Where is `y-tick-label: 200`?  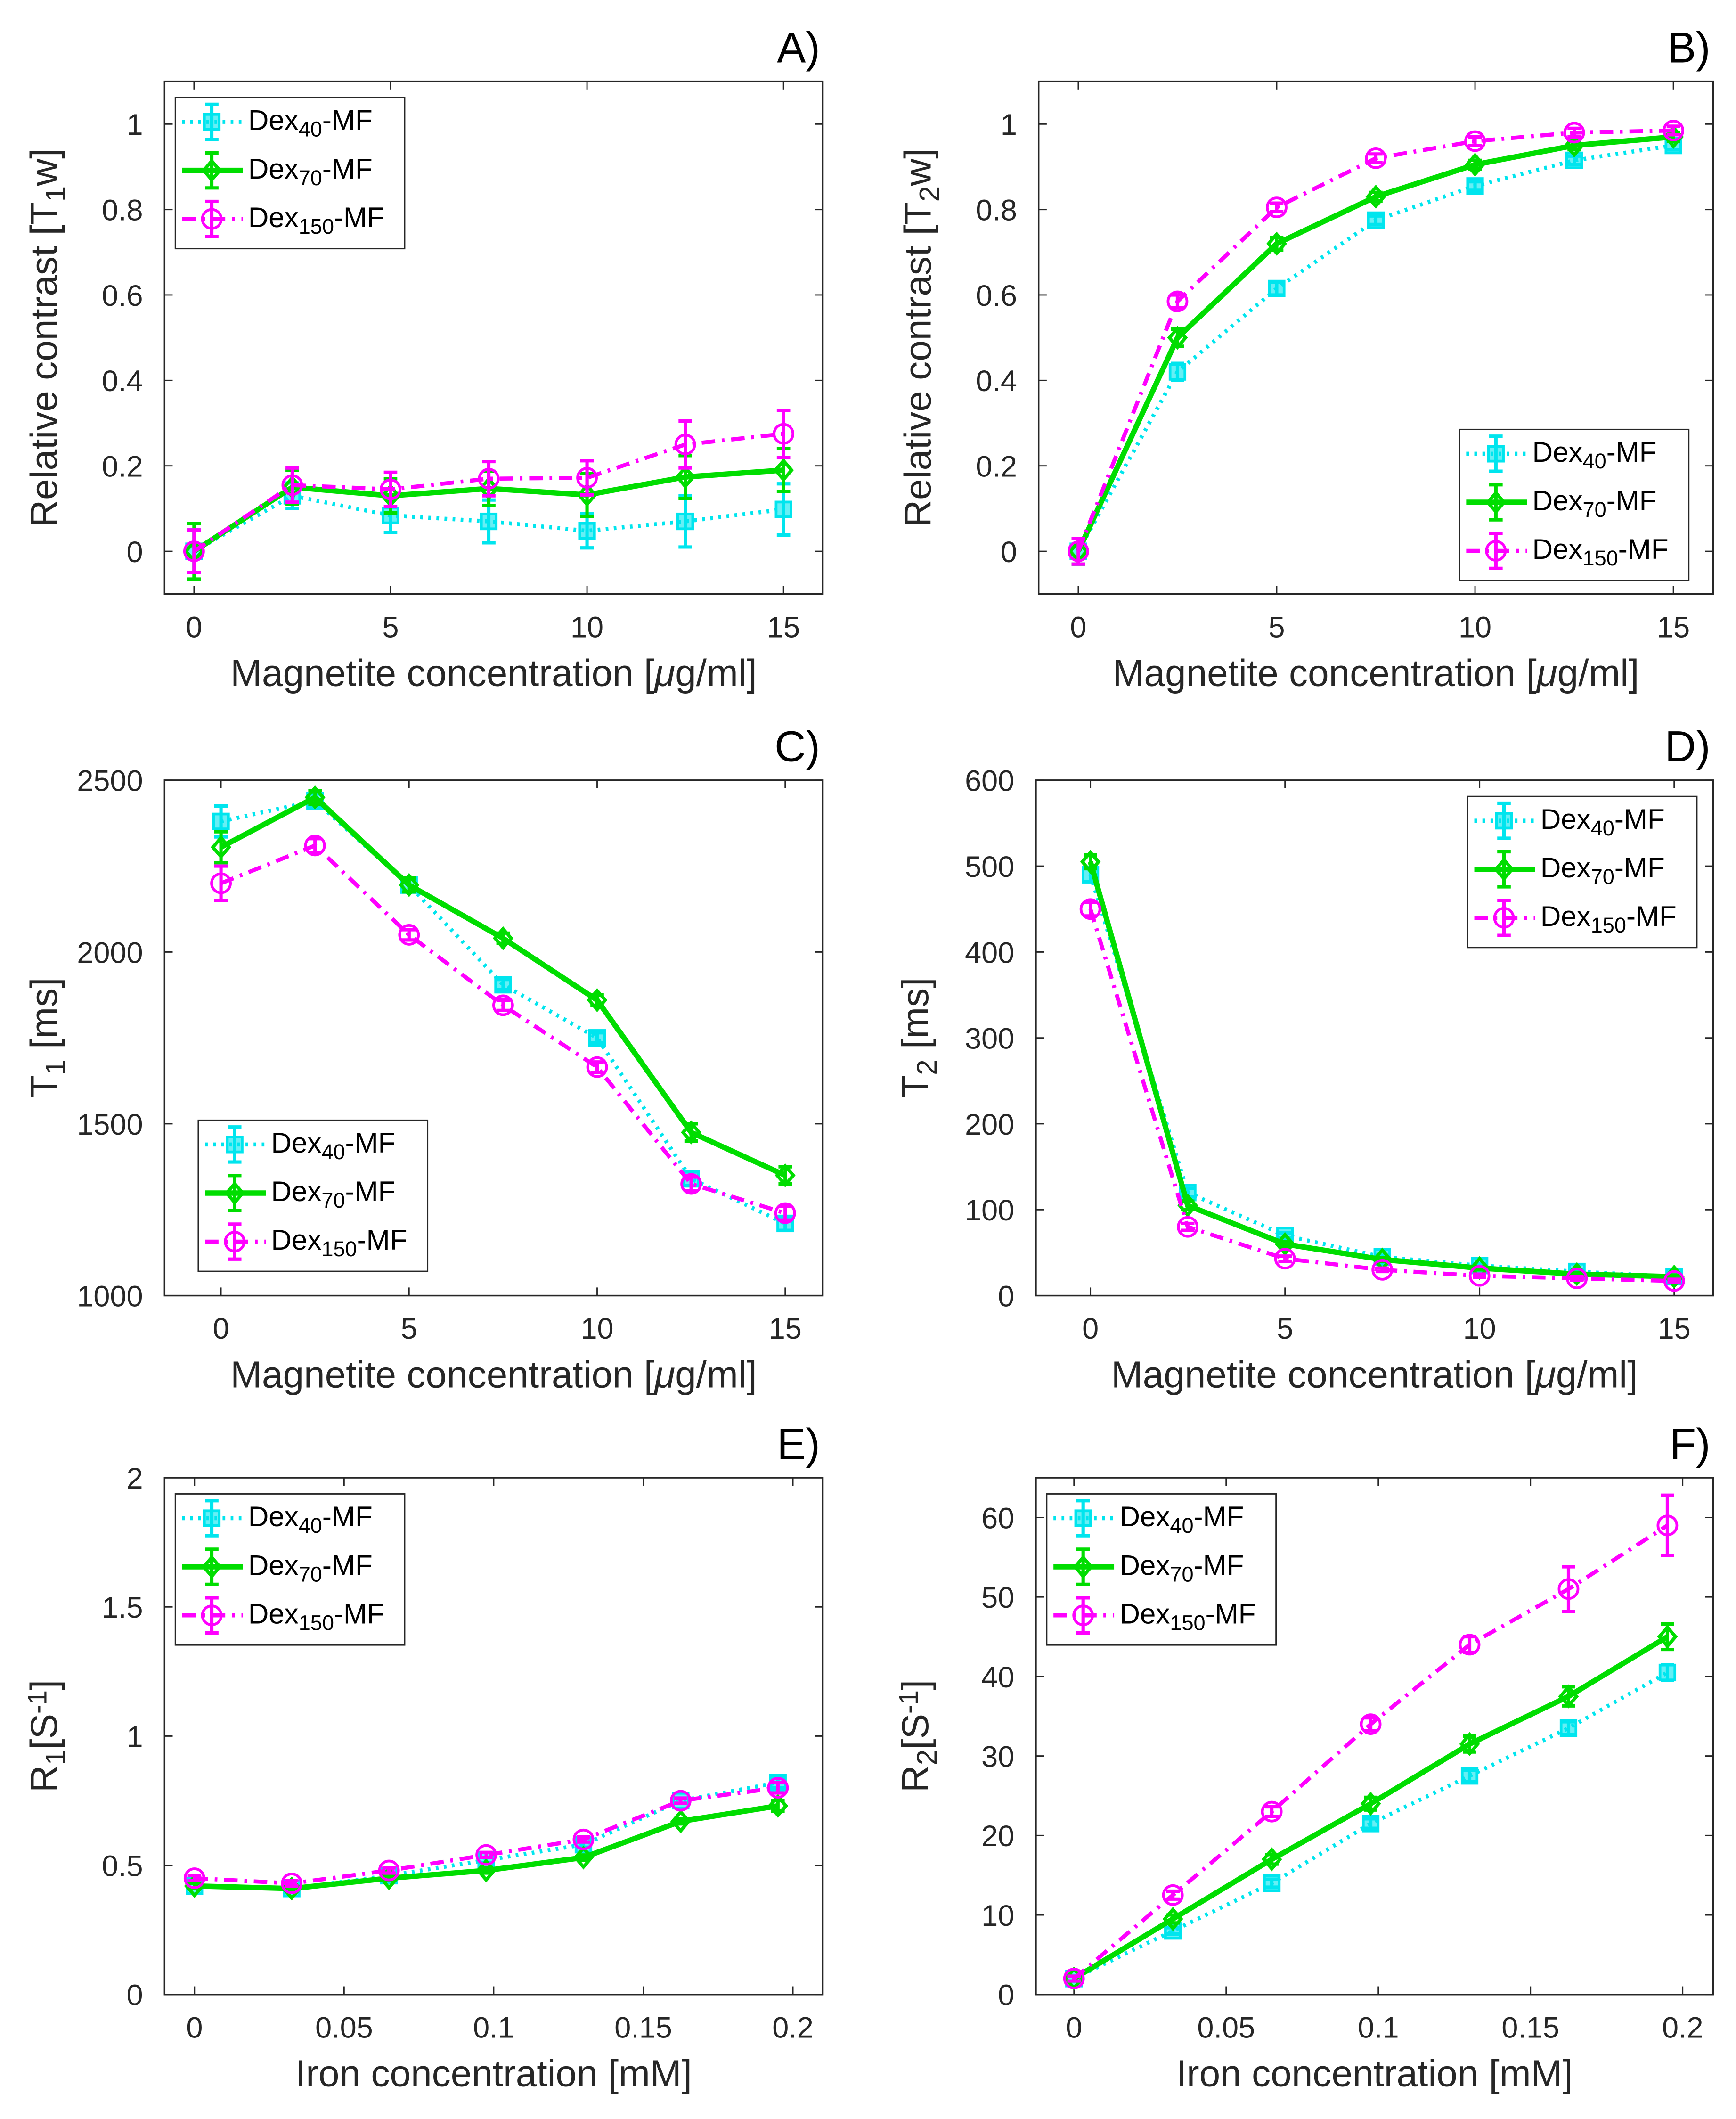
y-tick-label: 200 is located at coordinates (990, 1124).